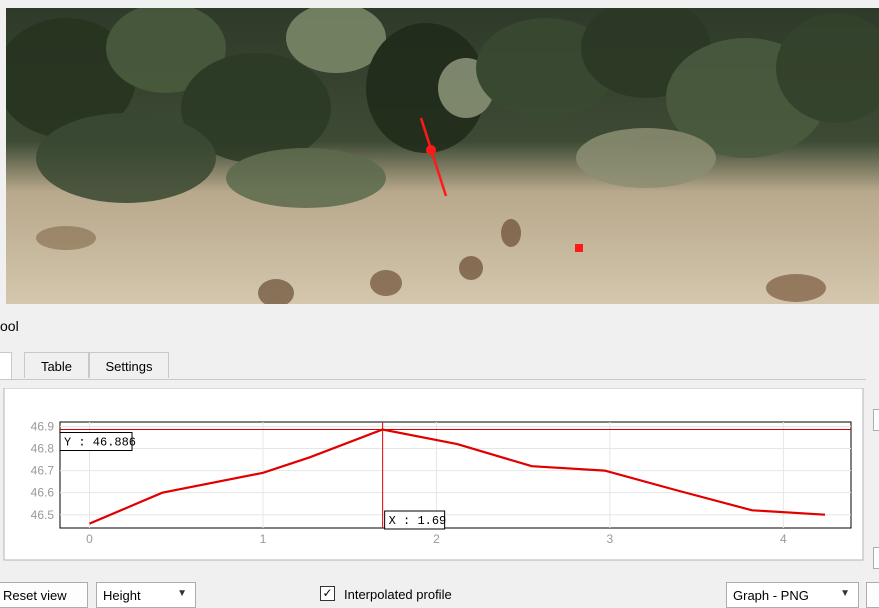  What do you see at coordinates (433, 157) in the screenshot?
I see `profile-line` at bounding box center [433, 157].